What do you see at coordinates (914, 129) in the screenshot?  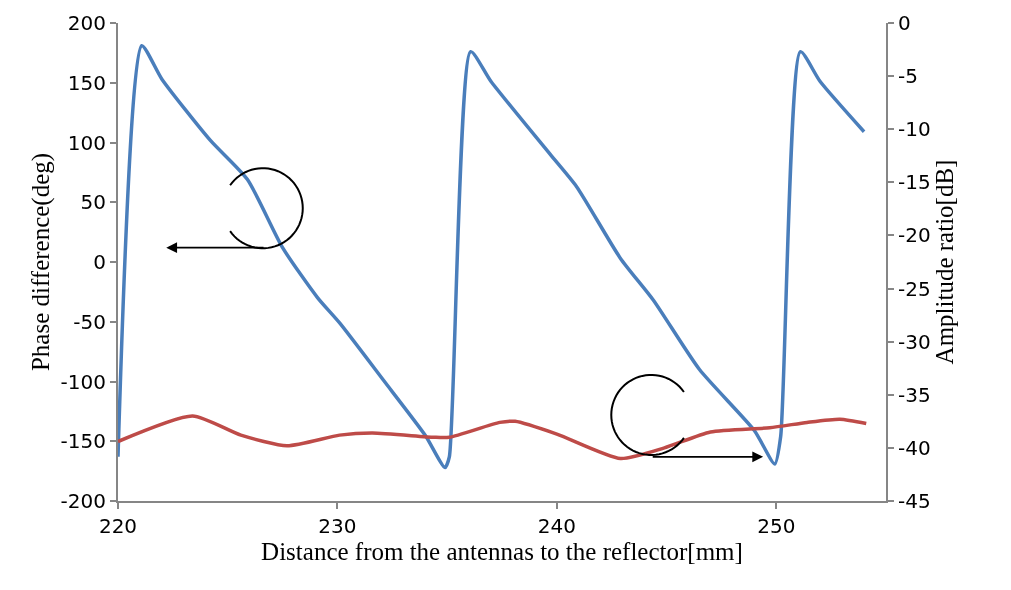 I see `y2-tick-label: -10` at bounding box center [914, 129].